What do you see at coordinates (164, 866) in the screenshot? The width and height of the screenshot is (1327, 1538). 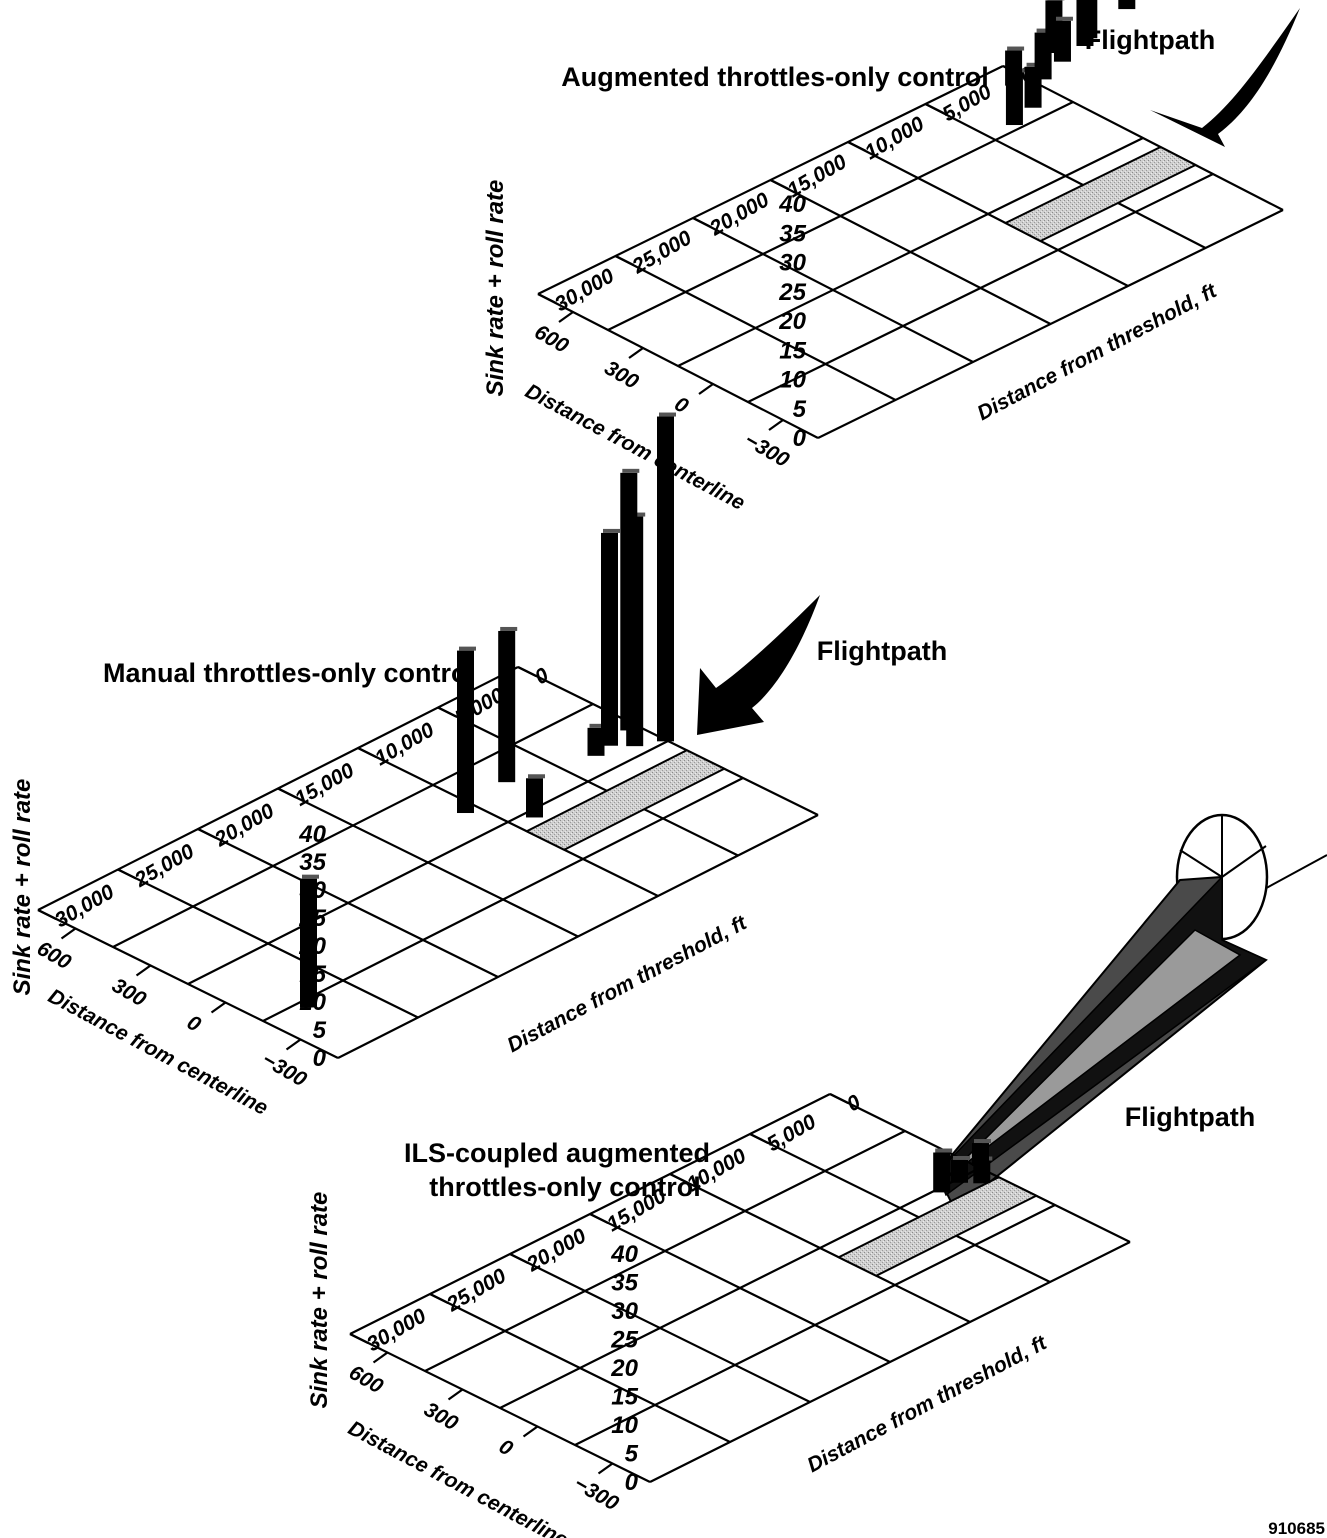 I see `x-tick-label: 25,000` at bounding box center [164, 866].